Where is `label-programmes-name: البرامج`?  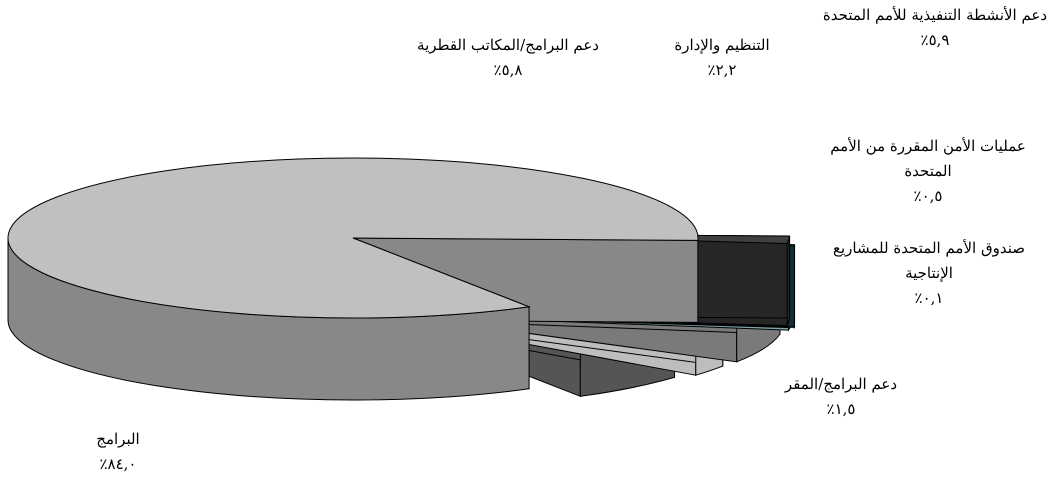 label-programmes-name: البرامج is located at coordinates (118, 439).